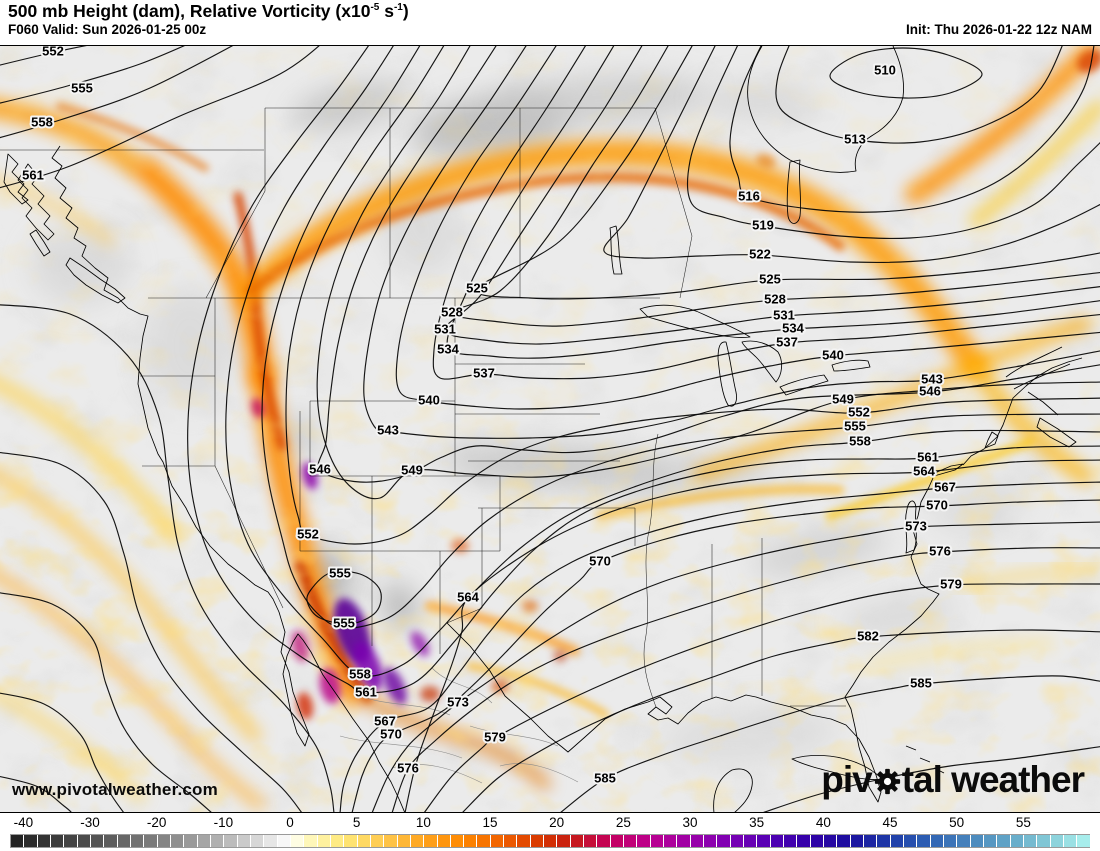  Describe the element at coordinates (885, 69) in the screenshot. I see `svg-text: 510` at that location.